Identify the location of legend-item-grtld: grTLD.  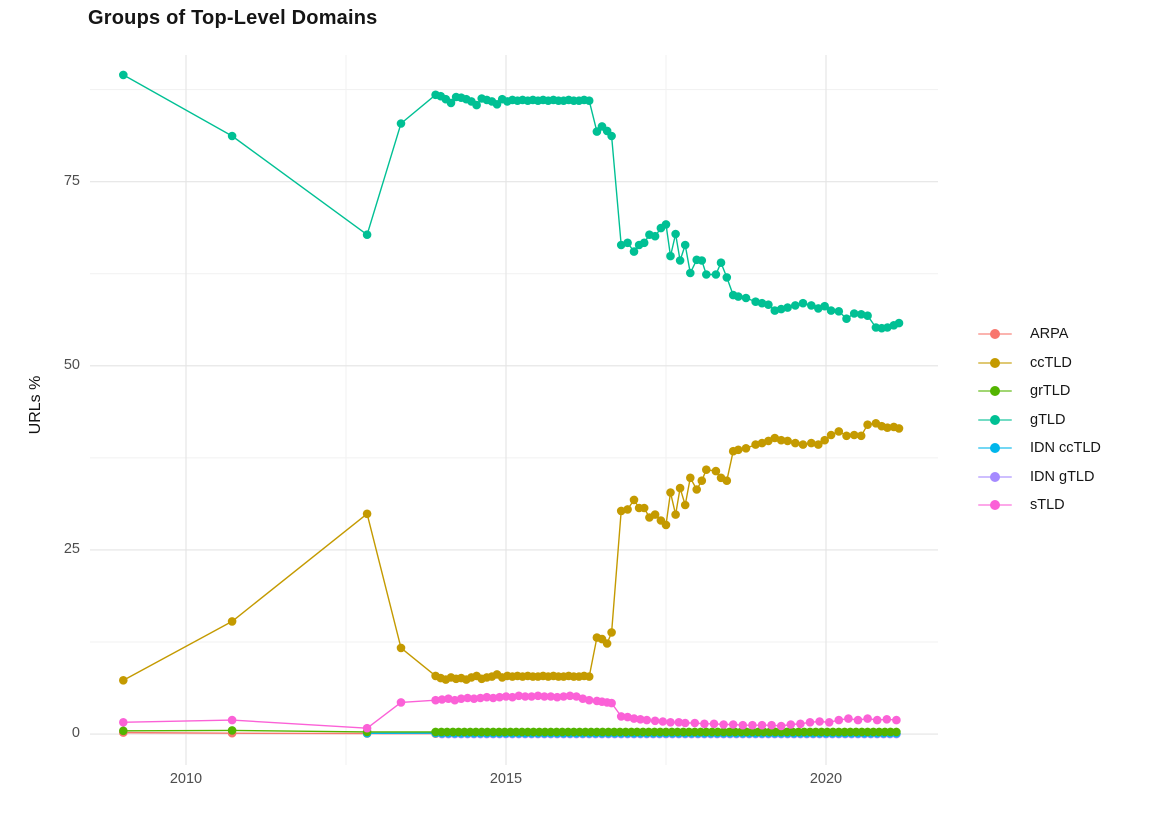
(1033, 391).